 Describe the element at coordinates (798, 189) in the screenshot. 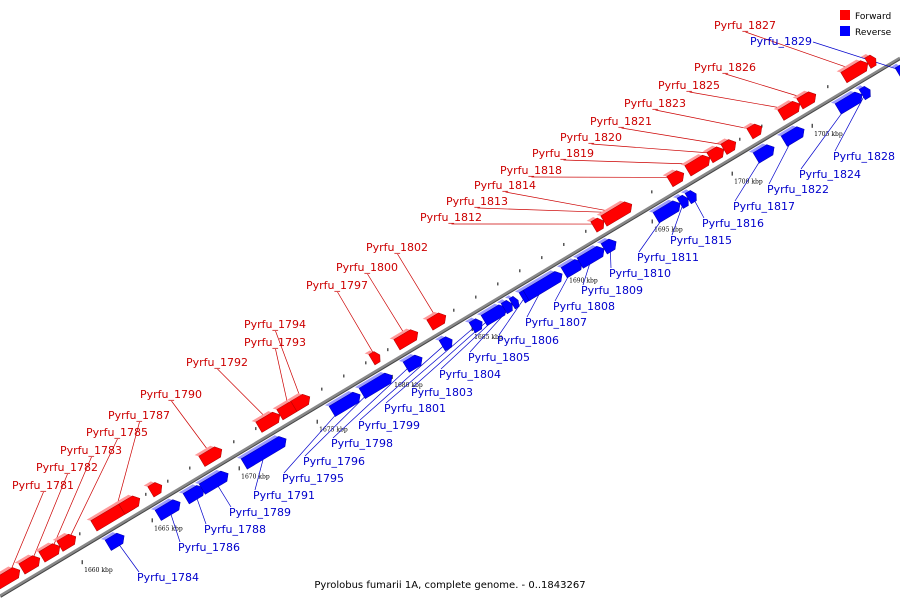

I see `gene-label-pyrfu-1822: Pyrfu_1822` at that location.